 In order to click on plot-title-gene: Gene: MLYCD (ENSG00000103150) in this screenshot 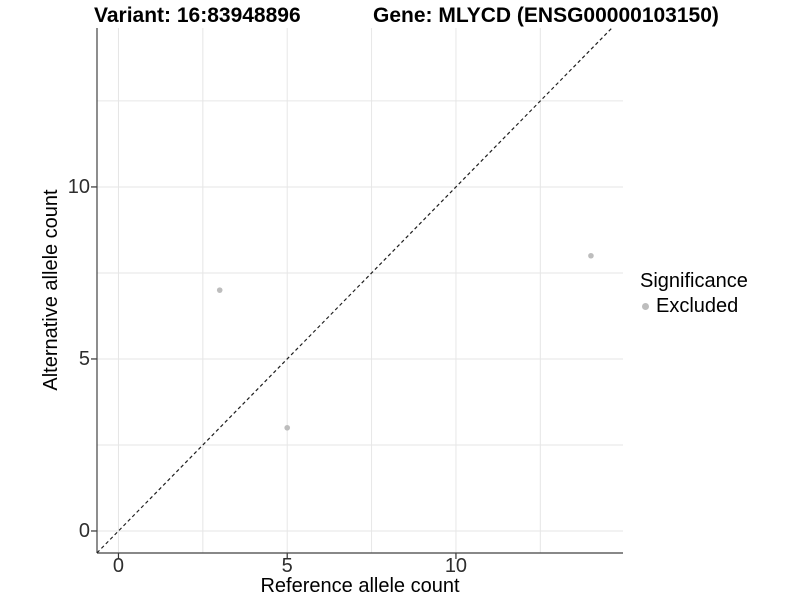, I will do `click(546, 15)`.